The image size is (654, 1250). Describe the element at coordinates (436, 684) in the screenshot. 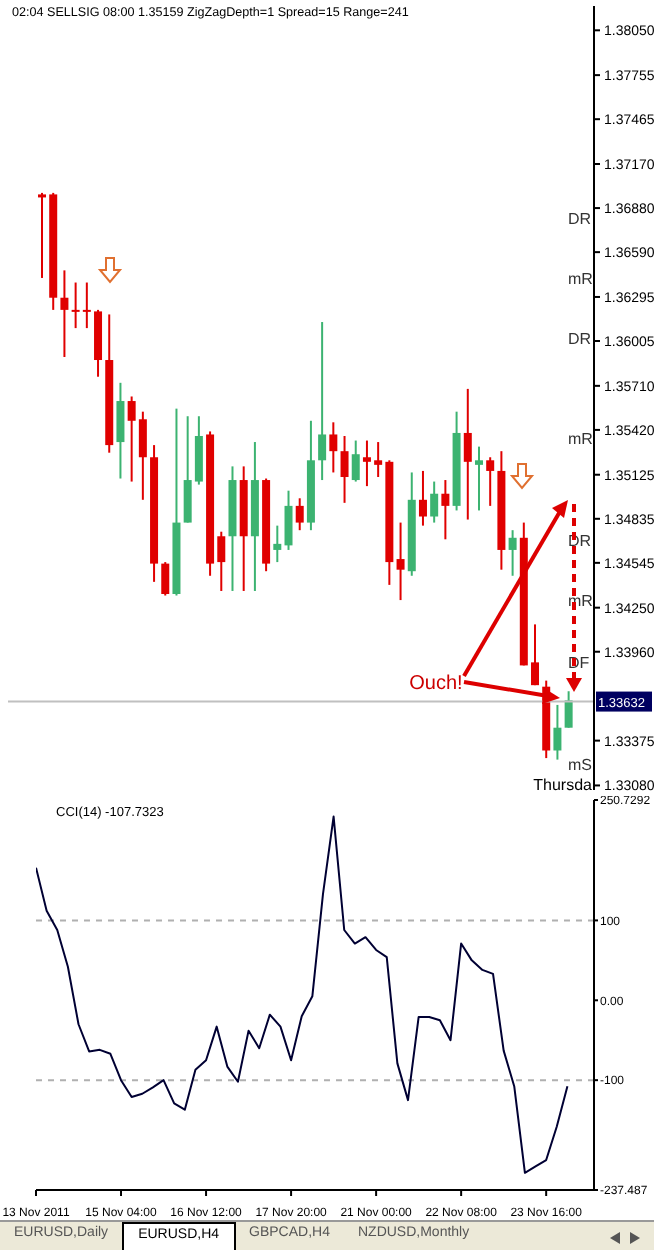

I see `annotation: Ouch!` at that location.